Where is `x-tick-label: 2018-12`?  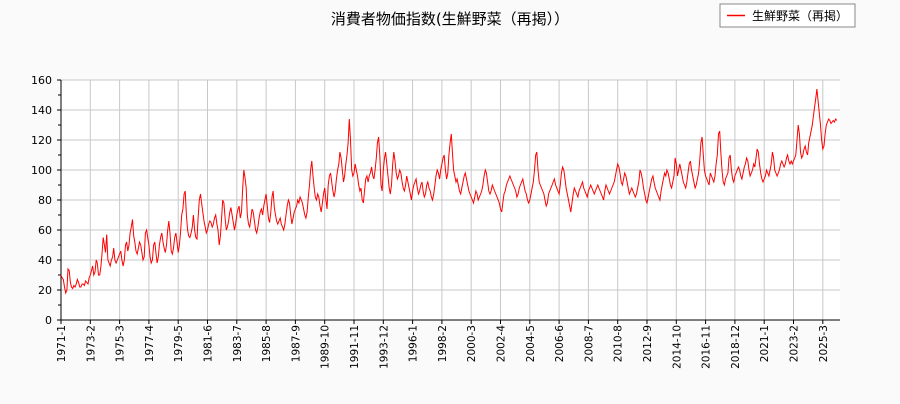
x-tick-label: 2018-12 is located at coordinates (736, 347).